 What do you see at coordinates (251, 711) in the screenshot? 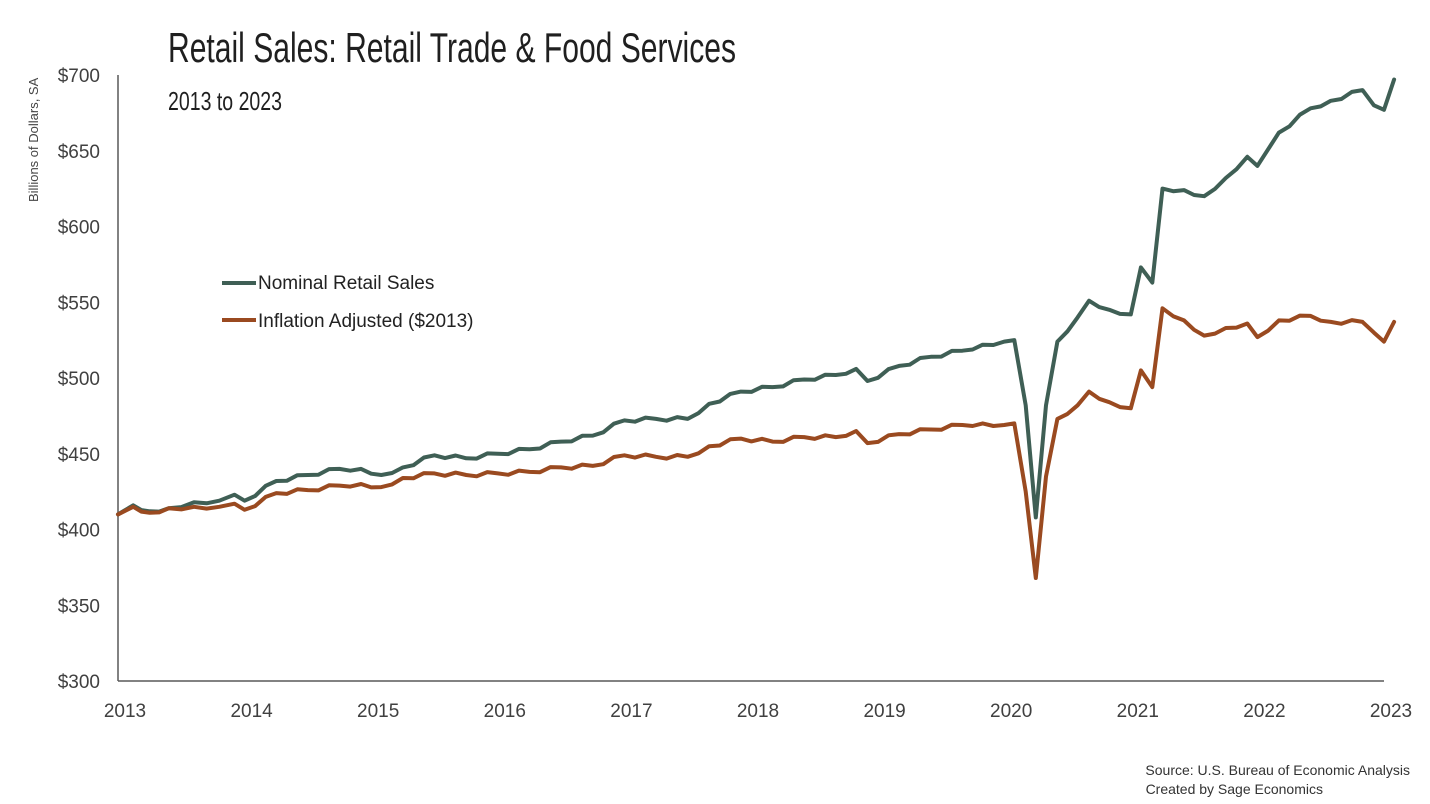
I see `x-tick-label: 2014` at bounding box center [251, 711].